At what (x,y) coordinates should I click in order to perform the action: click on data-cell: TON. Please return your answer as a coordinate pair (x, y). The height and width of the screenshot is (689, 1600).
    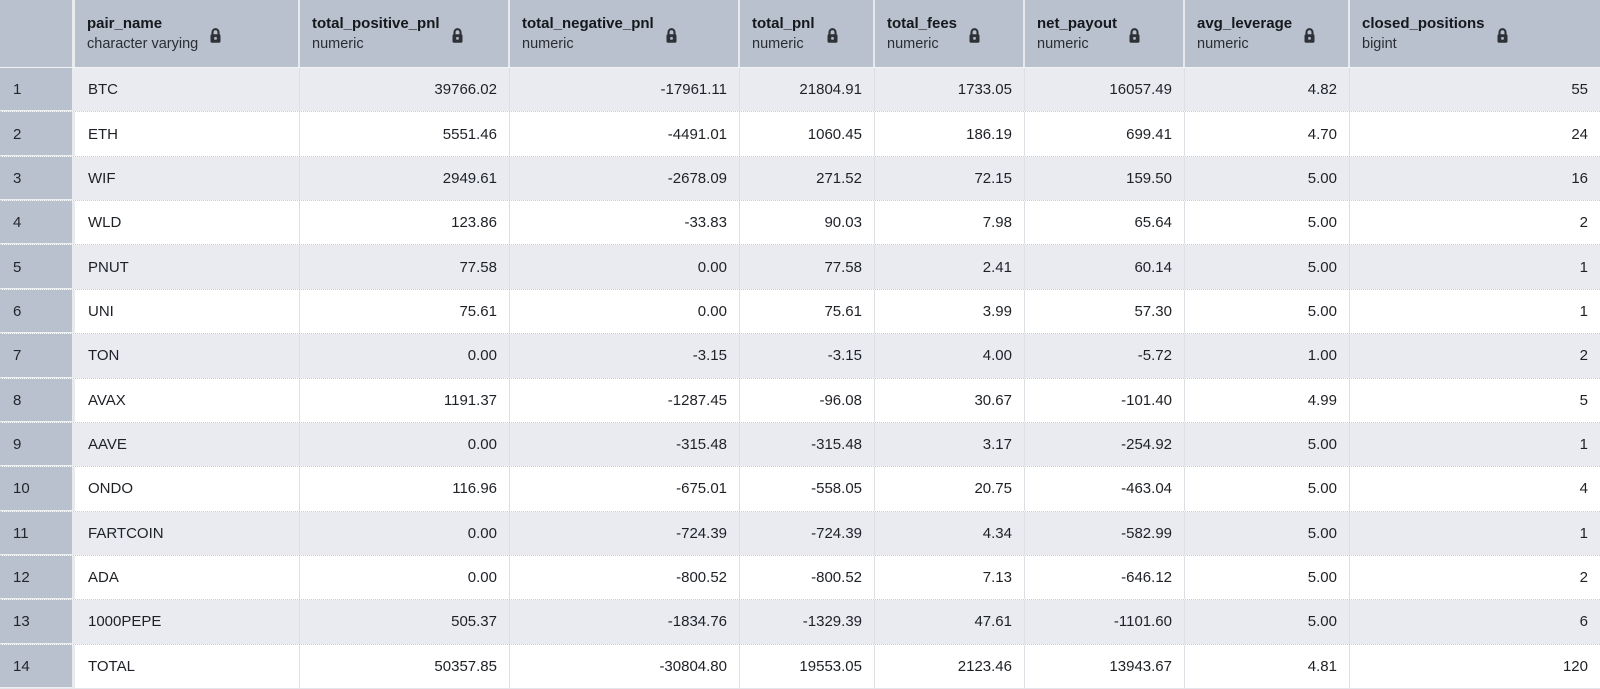
    Looking at the image, I should click on (187, 356).